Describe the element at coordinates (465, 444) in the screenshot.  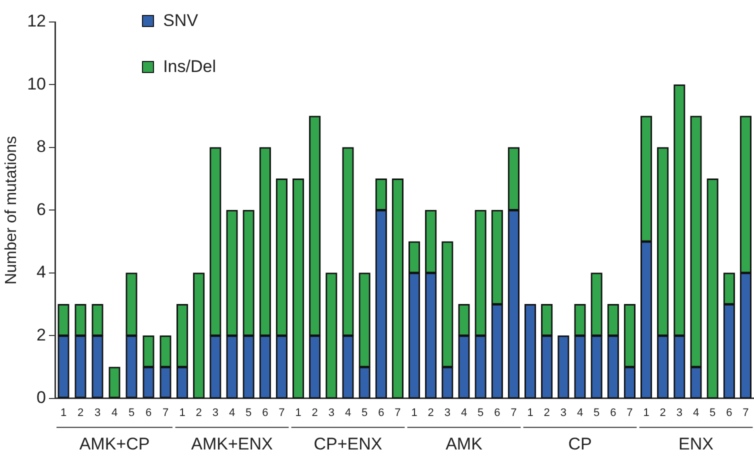
I see `x-axis-title: AMK` at that location.